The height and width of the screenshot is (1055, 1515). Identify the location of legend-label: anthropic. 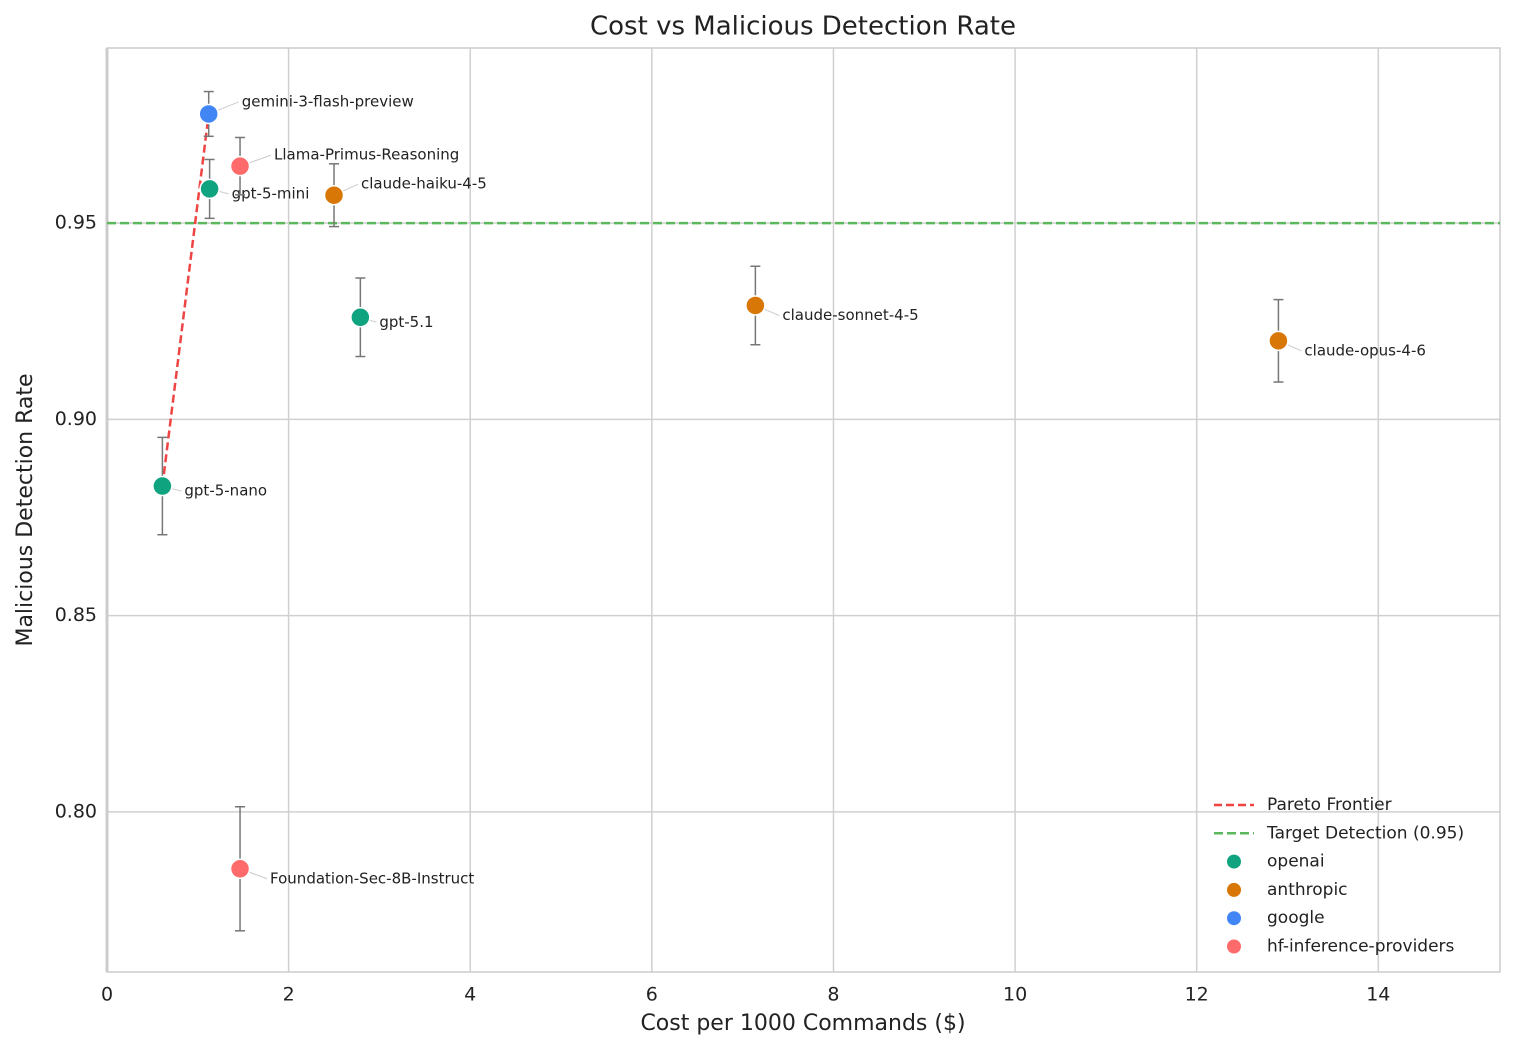
(1307, 890).